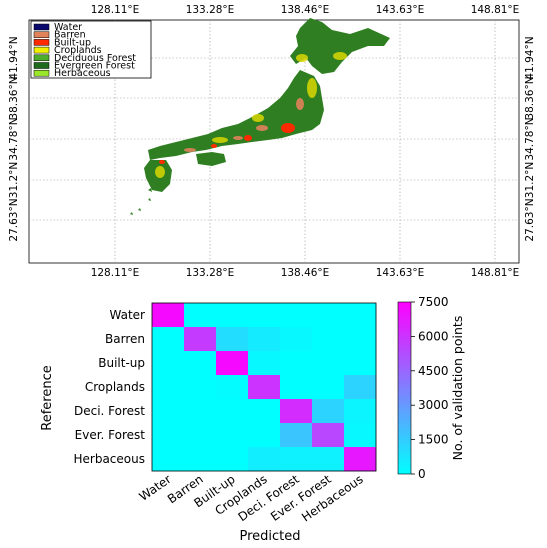 The height and width of the screenshot is (548, 547). I want to click on cm-row-label: Herbaceous, so click(110, 459).